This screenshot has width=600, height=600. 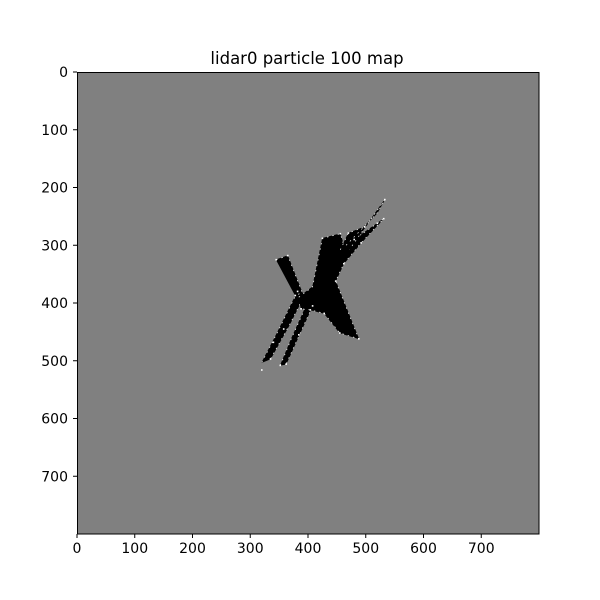 I want to click on x-tick-label-600: 600, so click(x=423, y=549).